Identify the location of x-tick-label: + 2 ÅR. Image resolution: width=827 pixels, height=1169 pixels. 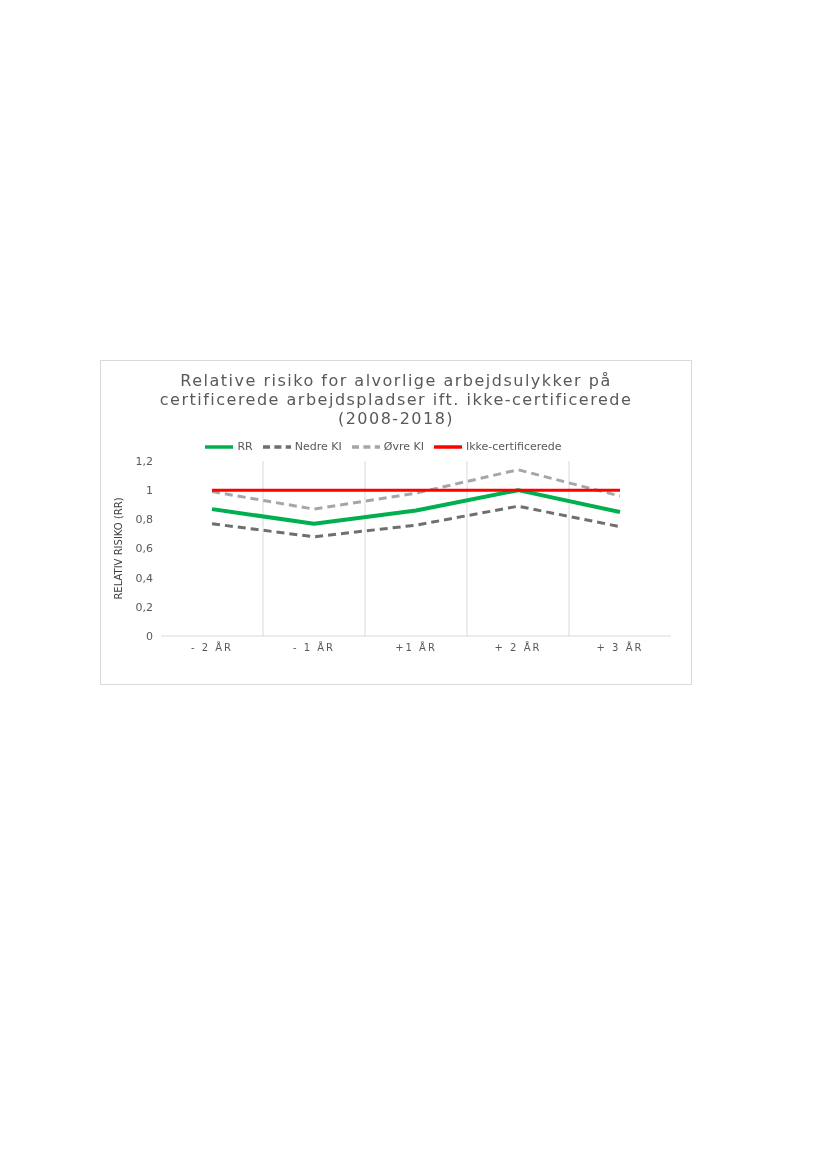
(518, 647).